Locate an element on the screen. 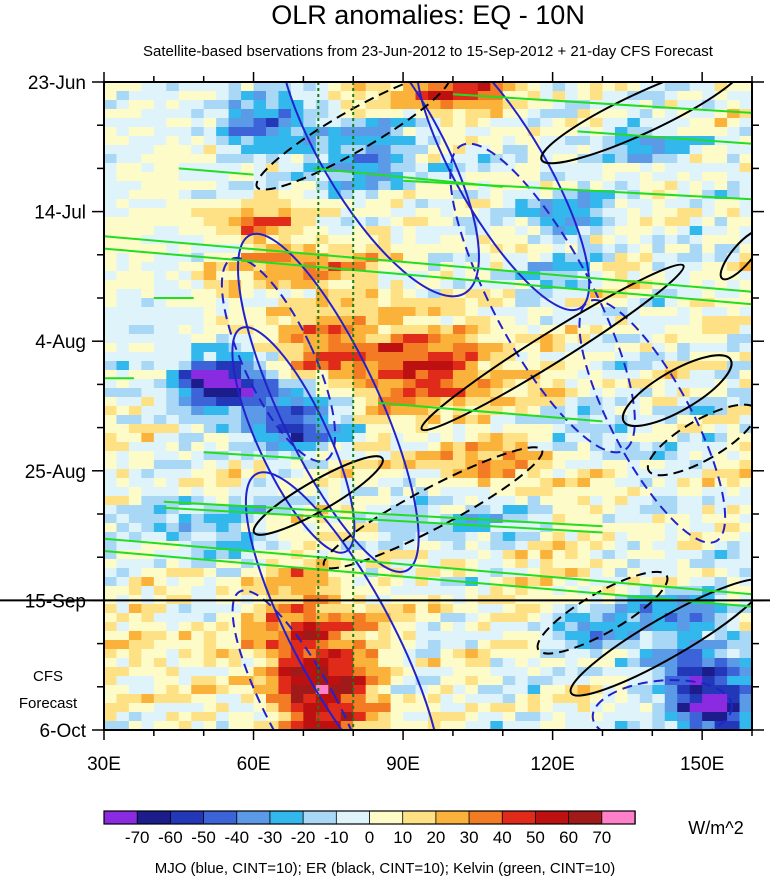 The width and height of the screenshot is (770, 879). colorbar-swatch is located at coordinates (452, 817).